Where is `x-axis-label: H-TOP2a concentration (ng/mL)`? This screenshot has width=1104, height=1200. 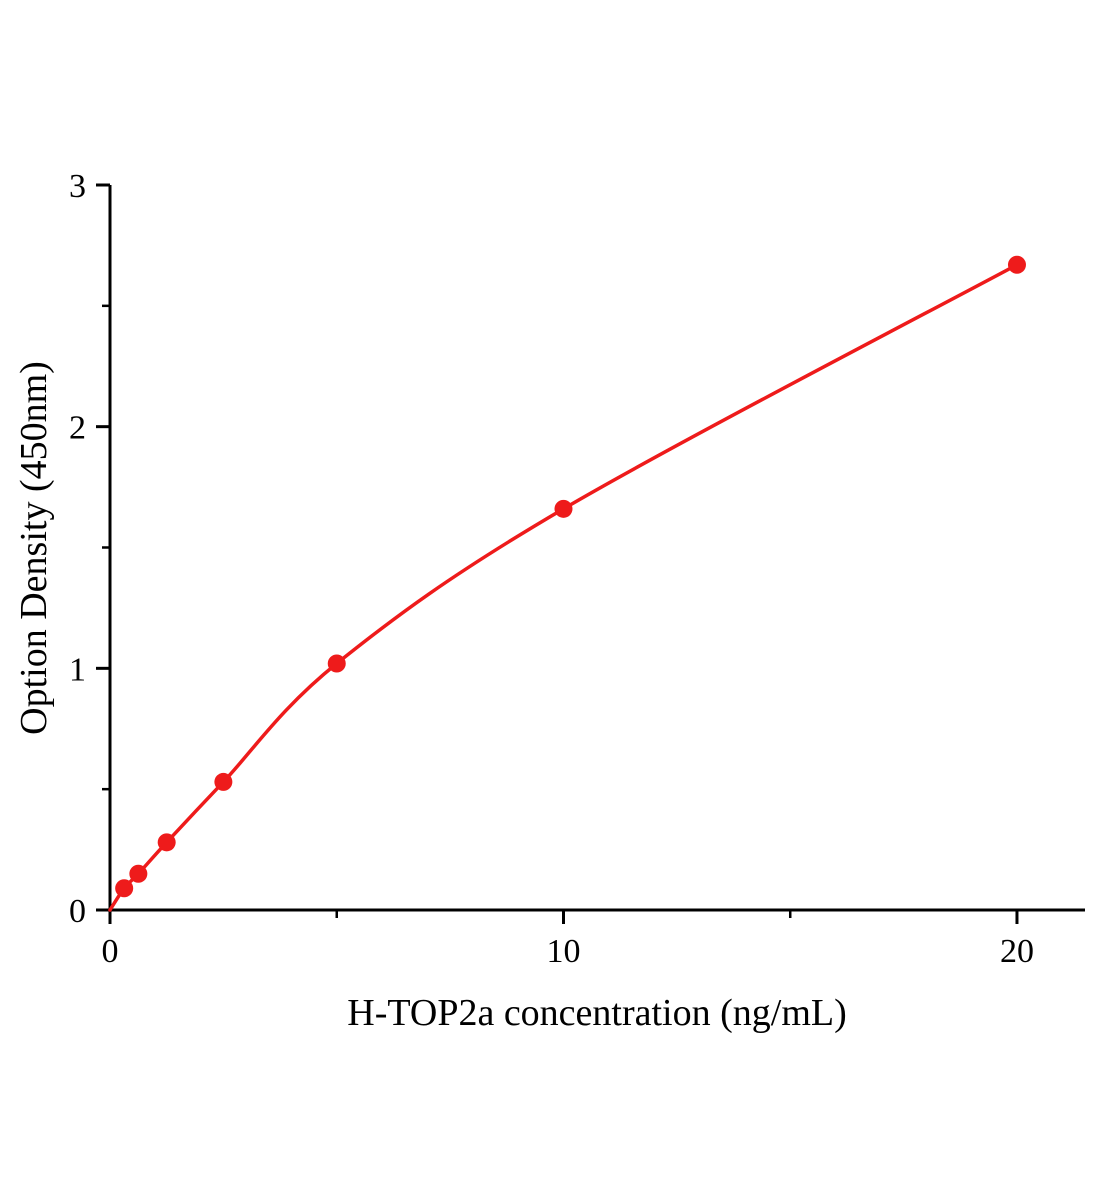 x-axis-label: H-TOP2a concentration (ng/mL) is located at coordinates (597, 1013).